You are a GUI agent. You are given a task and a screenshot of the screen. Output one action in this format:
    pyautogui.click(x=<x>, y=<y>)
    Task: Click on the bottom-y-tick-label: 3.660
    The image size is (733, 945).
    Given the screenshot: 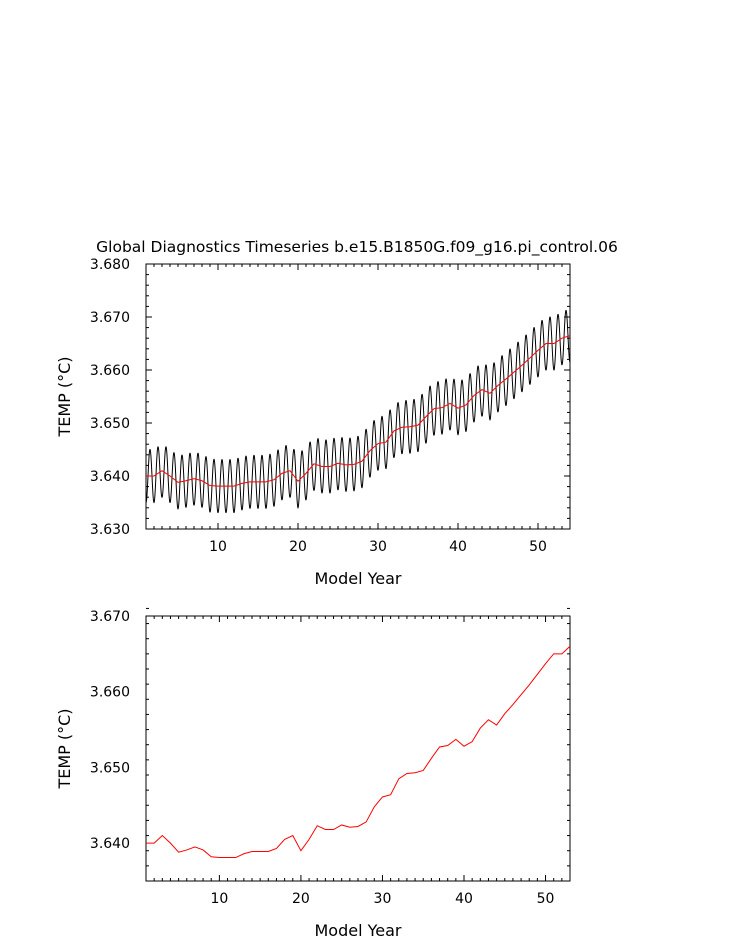 What is the action you would take?
    pyautogui.click(x=110, y=693)
    